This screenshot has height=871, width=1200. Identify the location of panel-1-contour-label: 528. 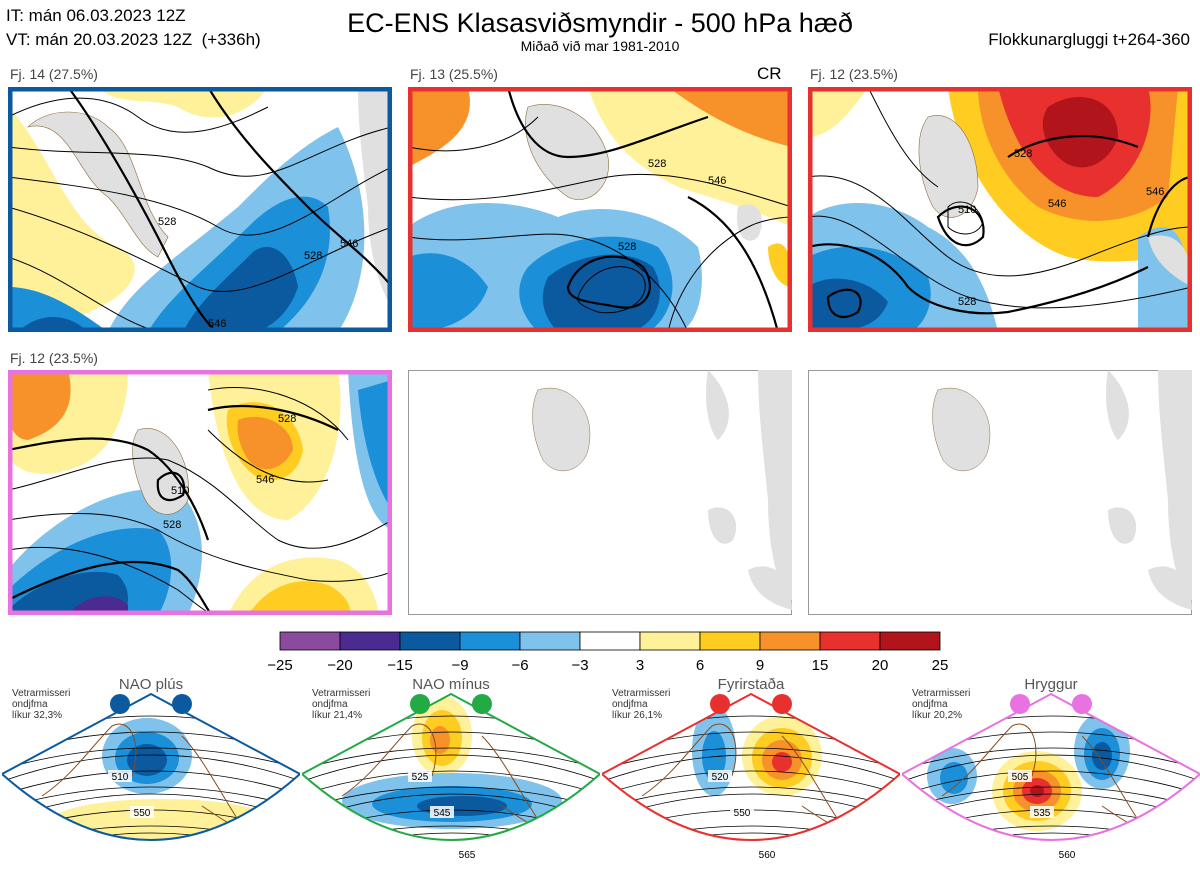
(167, 222).